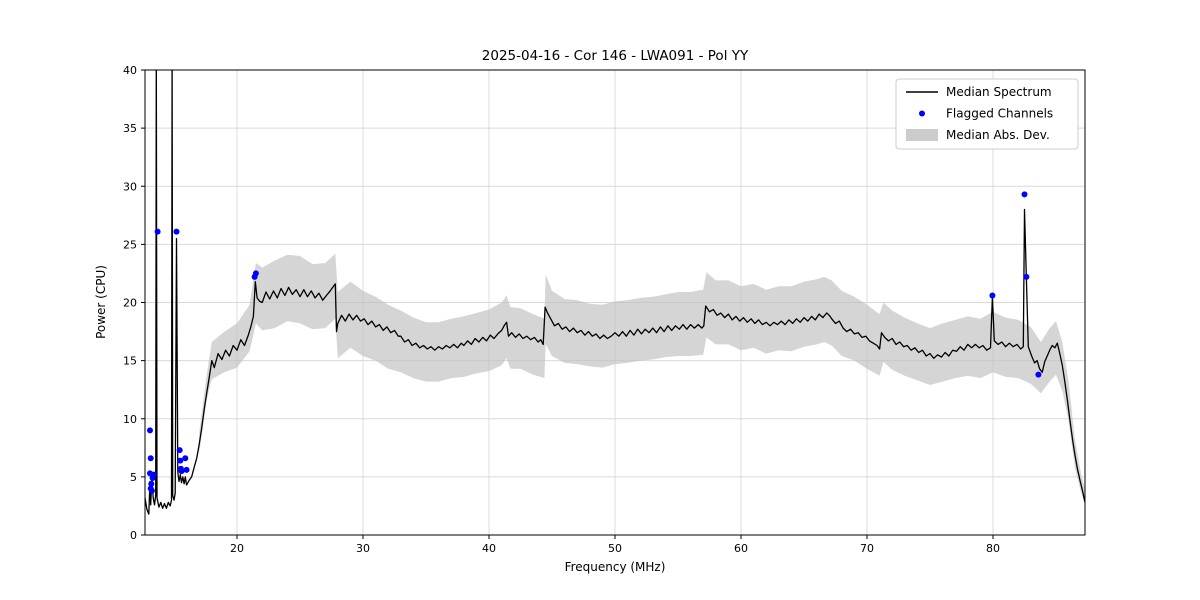 The image size is (1200, 600). What do you see at coordinates (615, 567) in the screenshot?
I see `x-axis-label: Frequency (MHz)` at bounding box center [615, 567].